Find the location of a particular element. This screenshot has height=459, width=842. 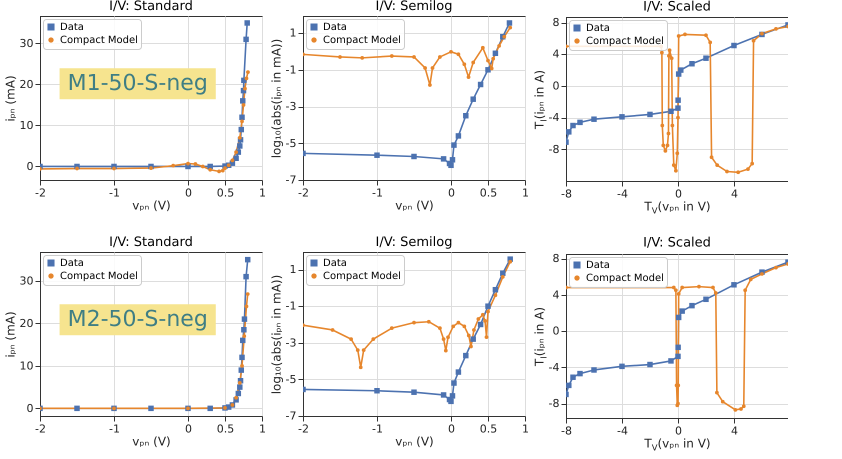

x-tick-label: 4 is located at coordinates (734, 431).